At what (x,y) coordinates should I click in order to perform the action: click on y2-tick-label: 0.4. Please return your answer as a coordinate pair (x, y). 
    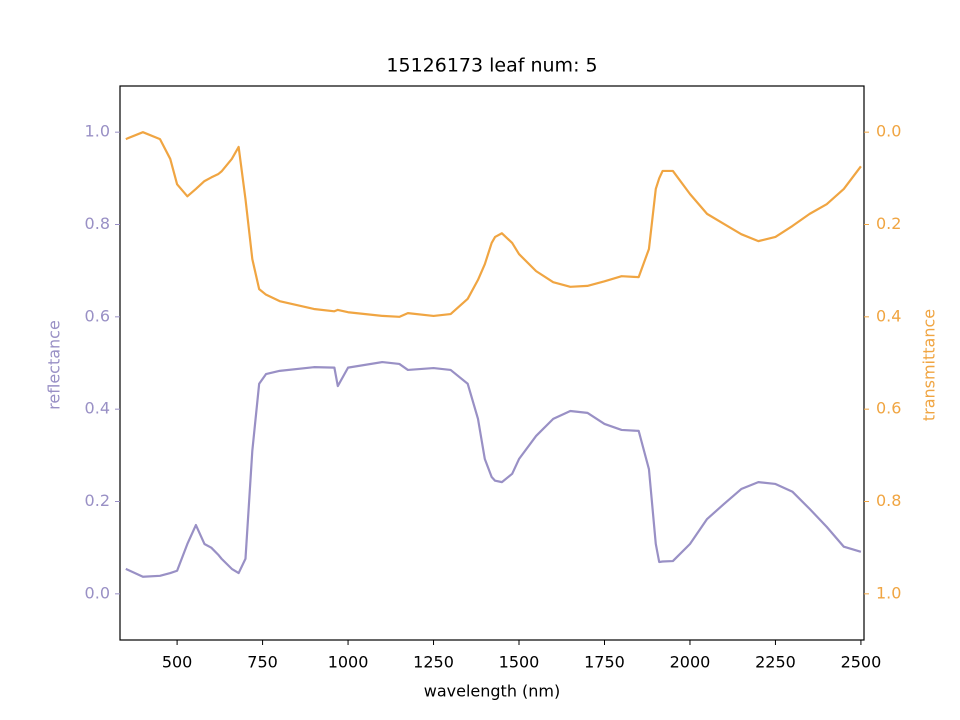
    Looking at the image, I should click on (888, 315).